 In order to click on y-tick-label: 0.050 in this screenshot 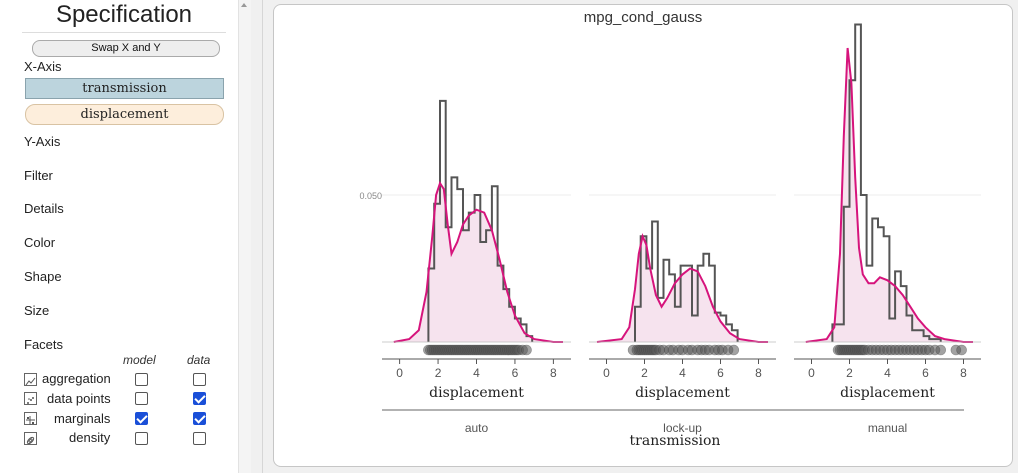, I will do `click(370, 196)`.